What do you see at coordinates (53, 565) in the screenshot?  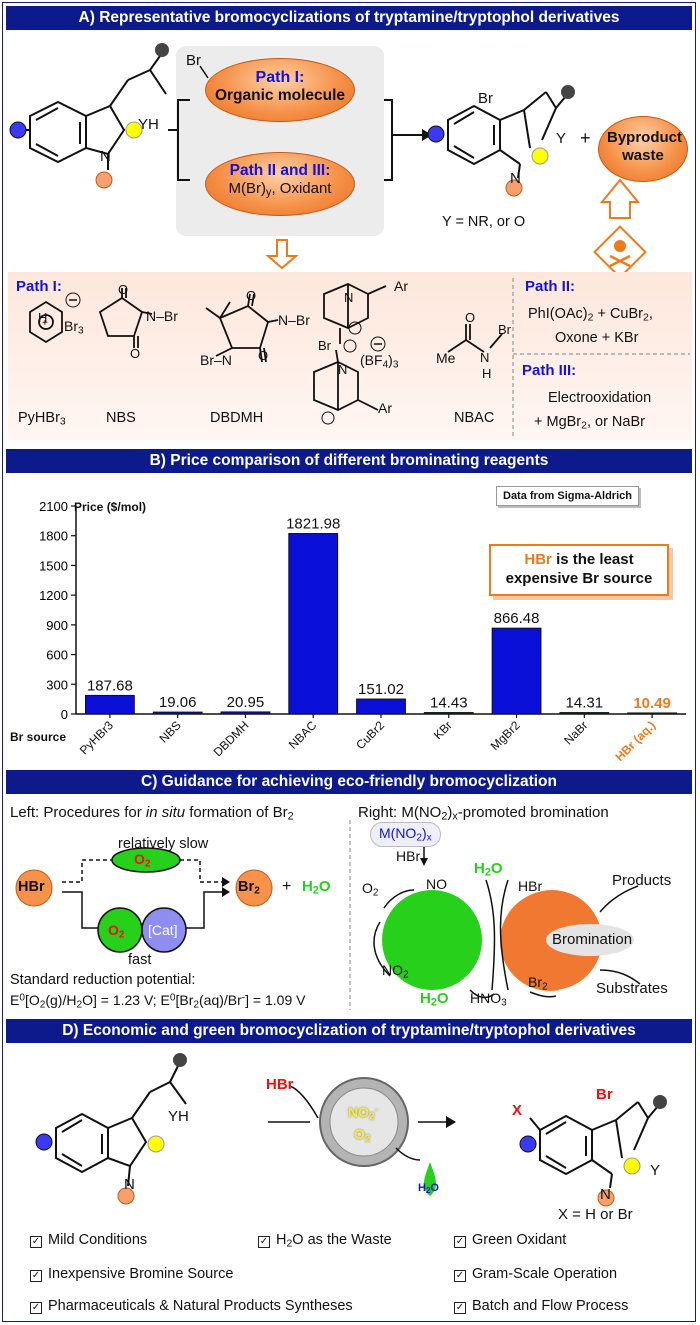 I see `y-tick-label: 1500` at bounding box center [53, 565].